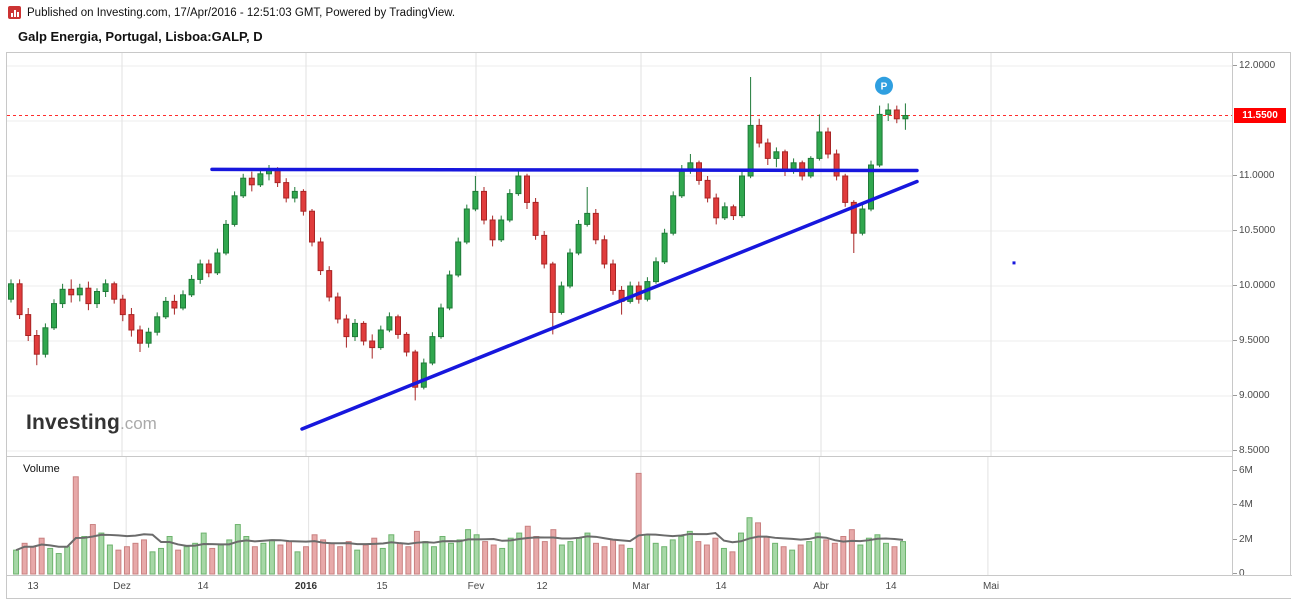 The width and height of the screenshot is (1297, 602). I want to click on price-axis-label: 8.5000, so click(1254, 450).